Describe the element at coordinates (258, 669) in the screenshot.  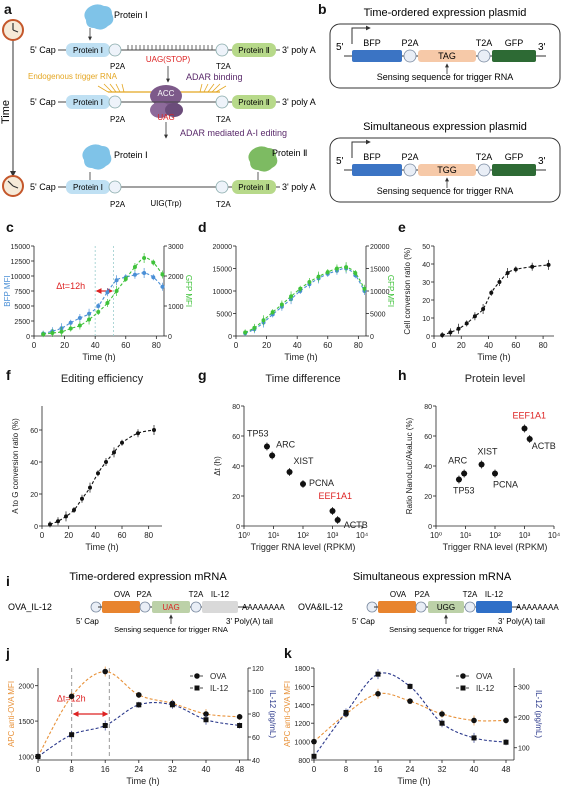
I see `y2-tick-label: 120` at that location.